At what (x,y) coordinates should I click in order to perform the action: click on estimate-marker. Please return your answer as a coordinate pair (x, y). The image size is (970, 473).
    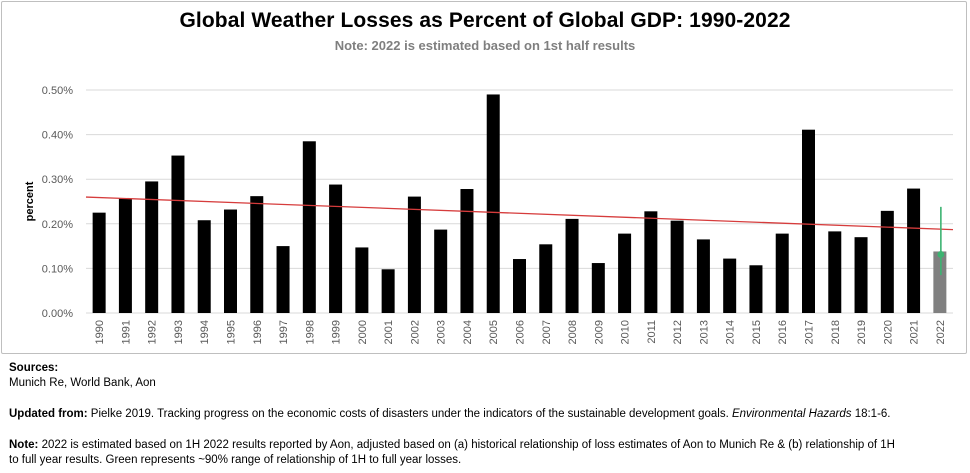
    Looking at the image, I should click on (941, 254).